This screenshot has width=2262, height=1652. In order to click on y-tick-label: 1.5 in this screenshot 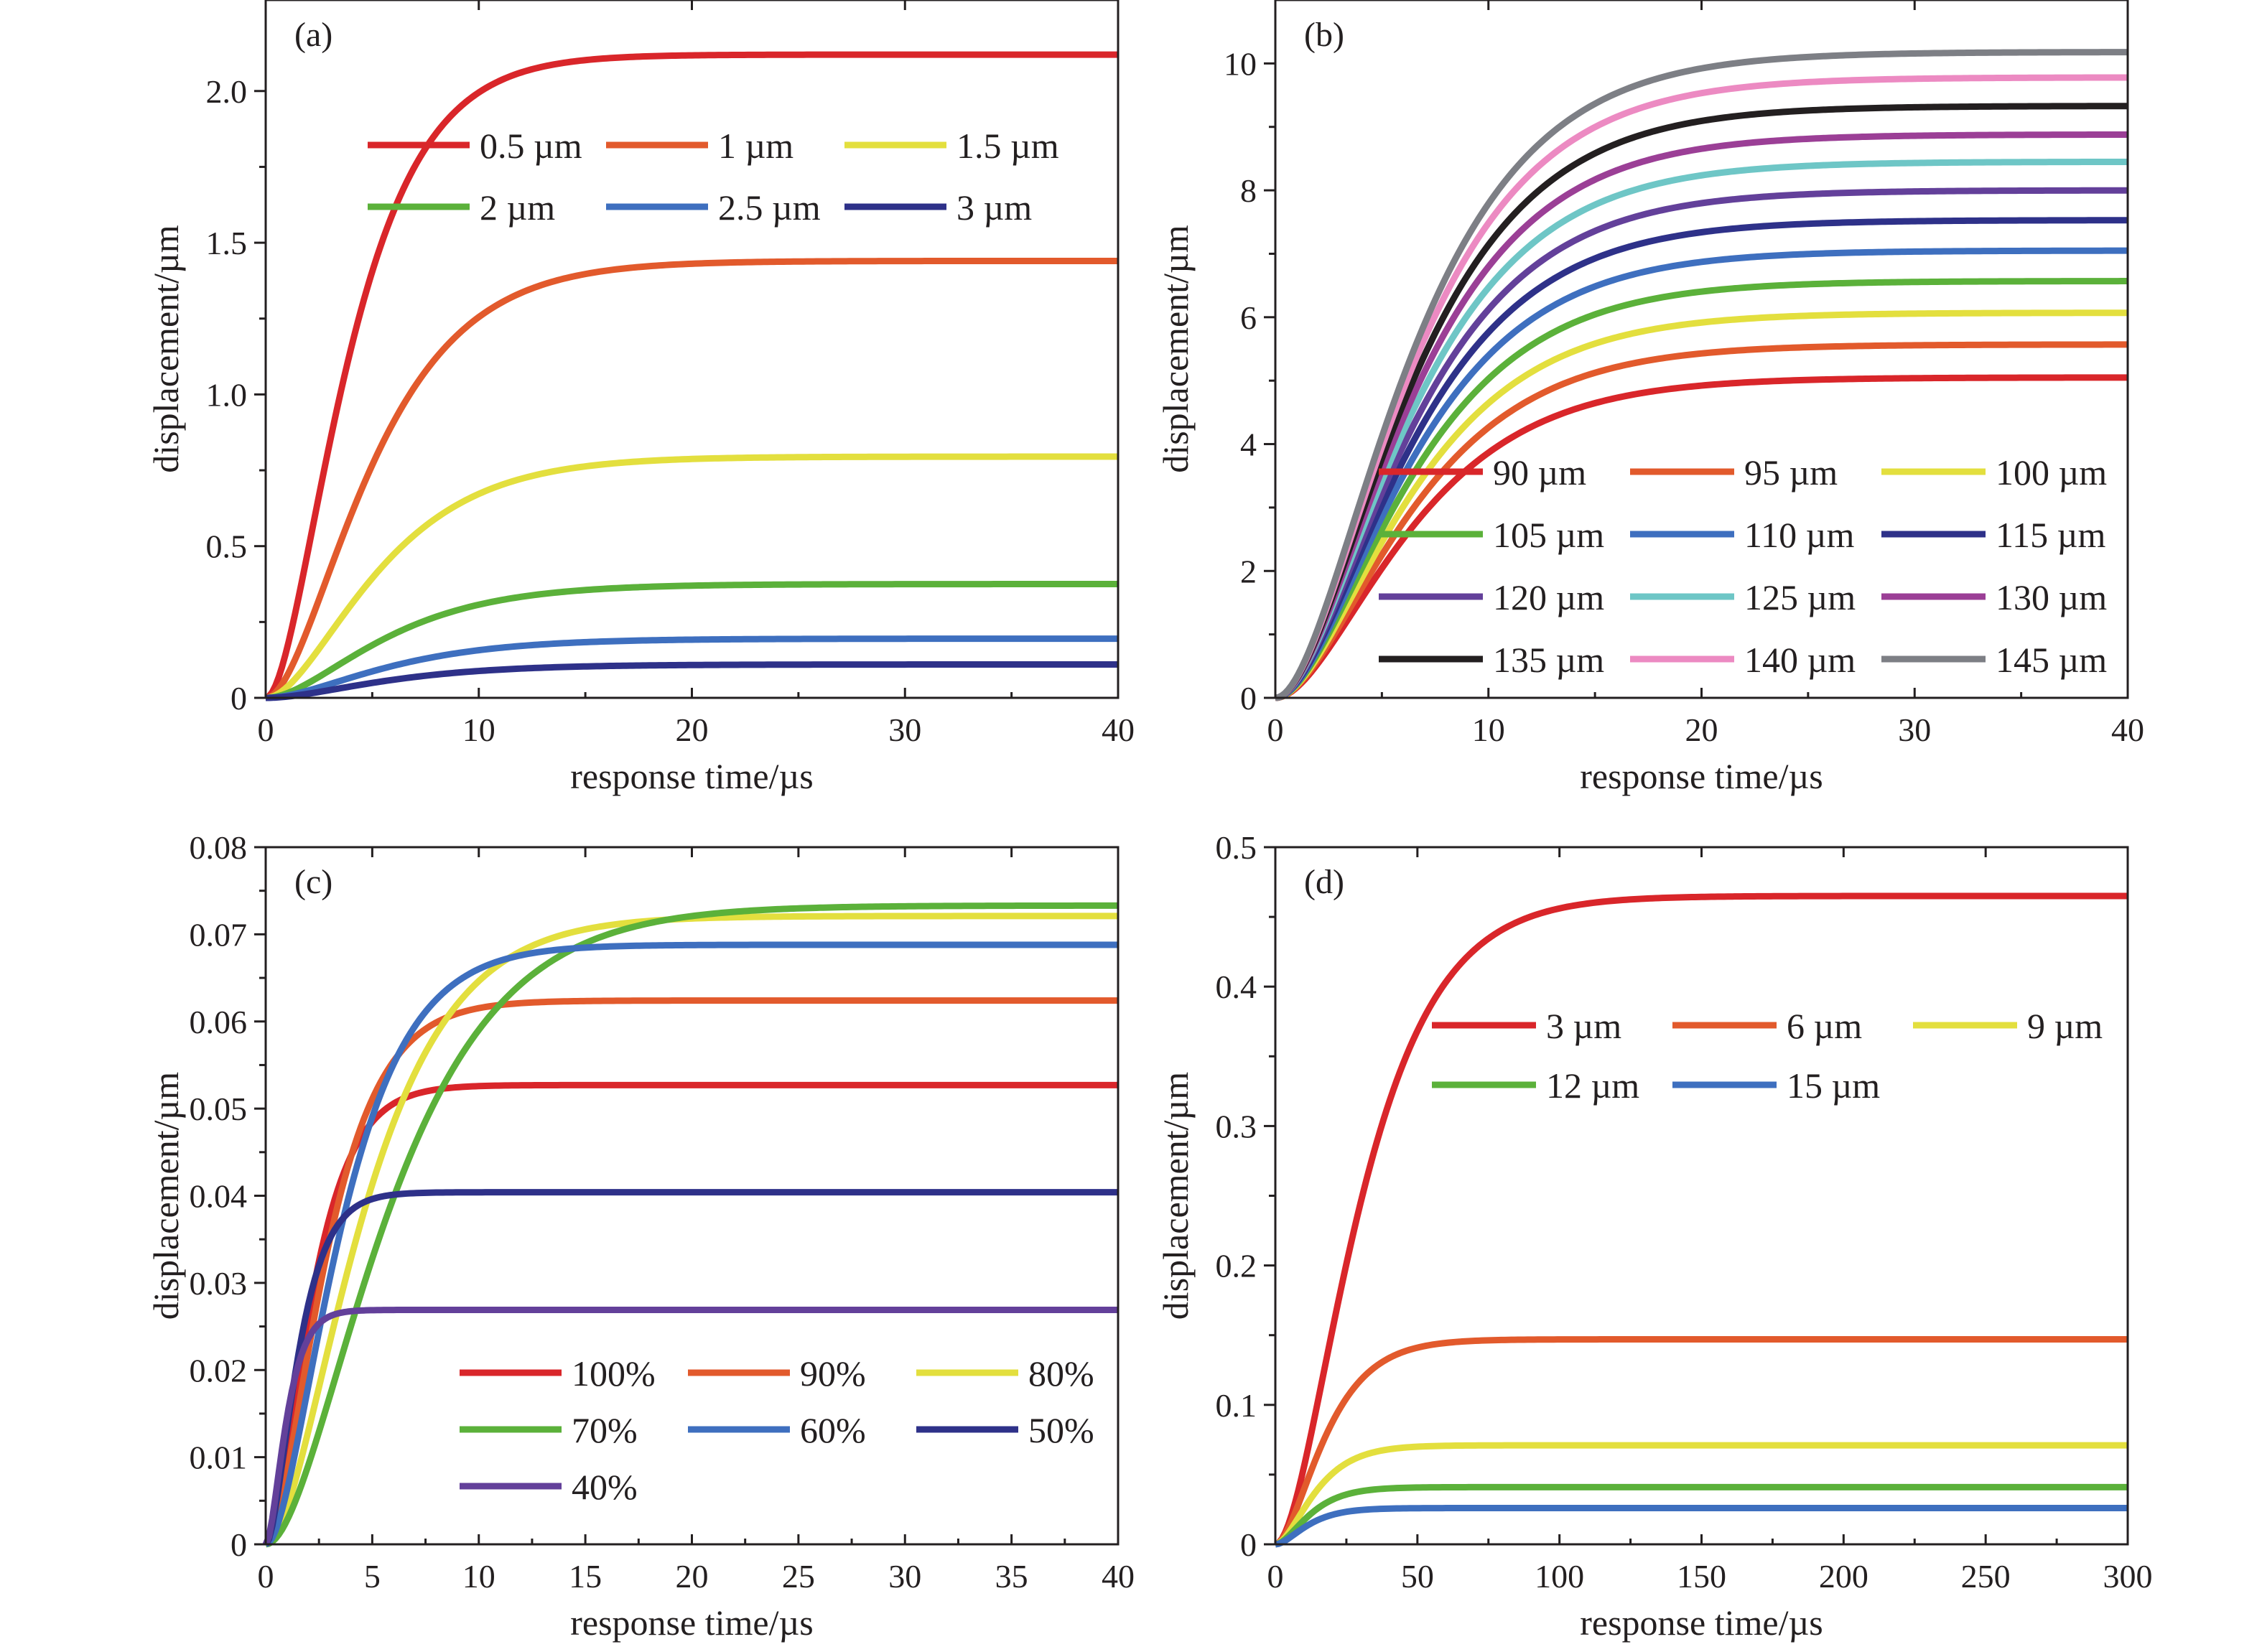, I will do `click(227, 243)`.